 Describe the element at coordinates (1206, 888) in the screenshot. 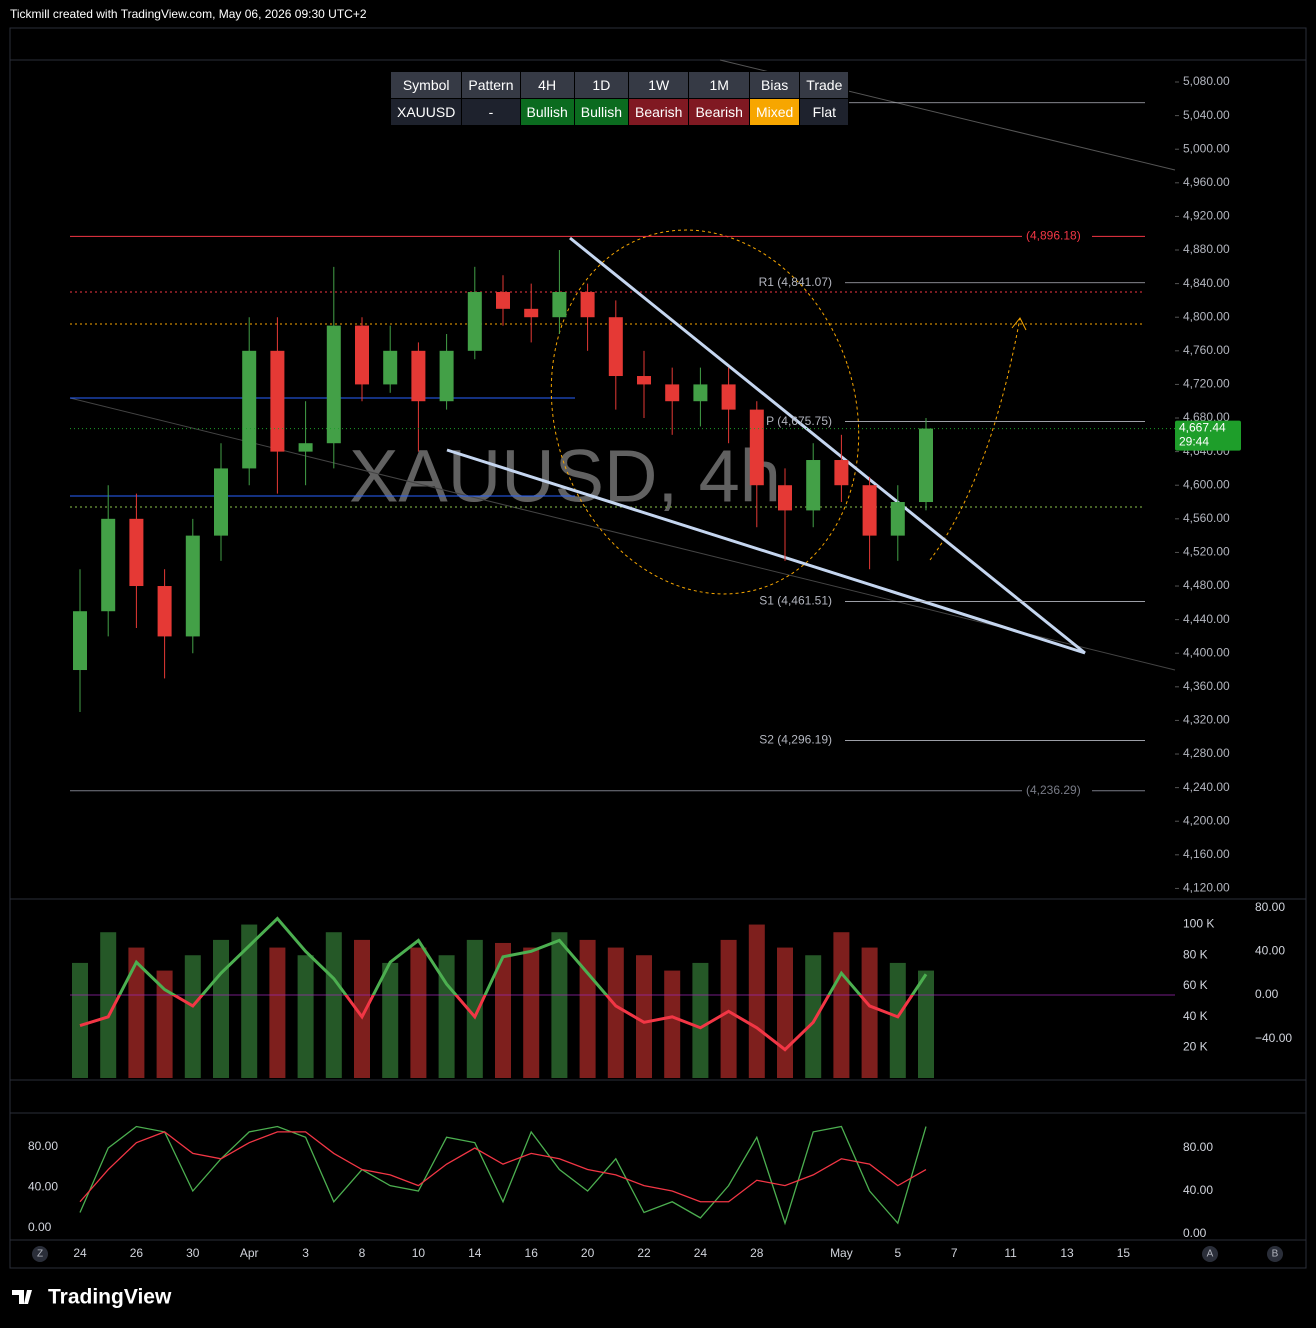

I see `y-tick-label: 4,120.00` at that location.